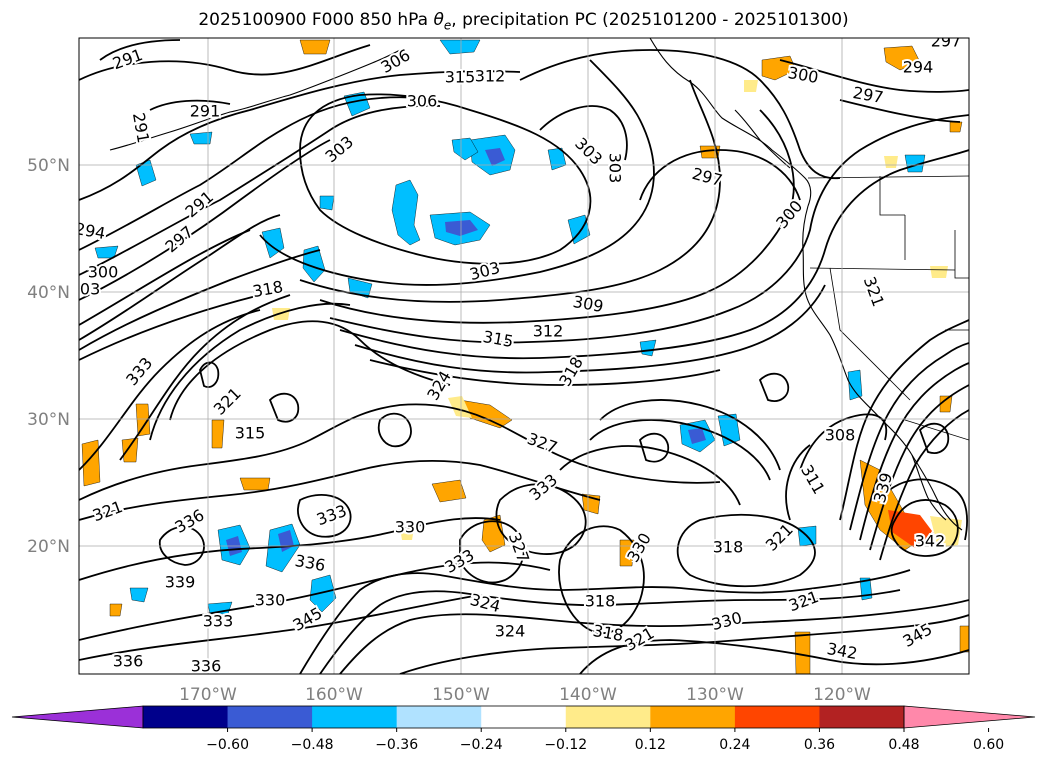 This screenshot has width=1047, height=767. Describe the element at coordinates (218, 621) in the screenshot. I see `contour-label-halo: 333` at that location.